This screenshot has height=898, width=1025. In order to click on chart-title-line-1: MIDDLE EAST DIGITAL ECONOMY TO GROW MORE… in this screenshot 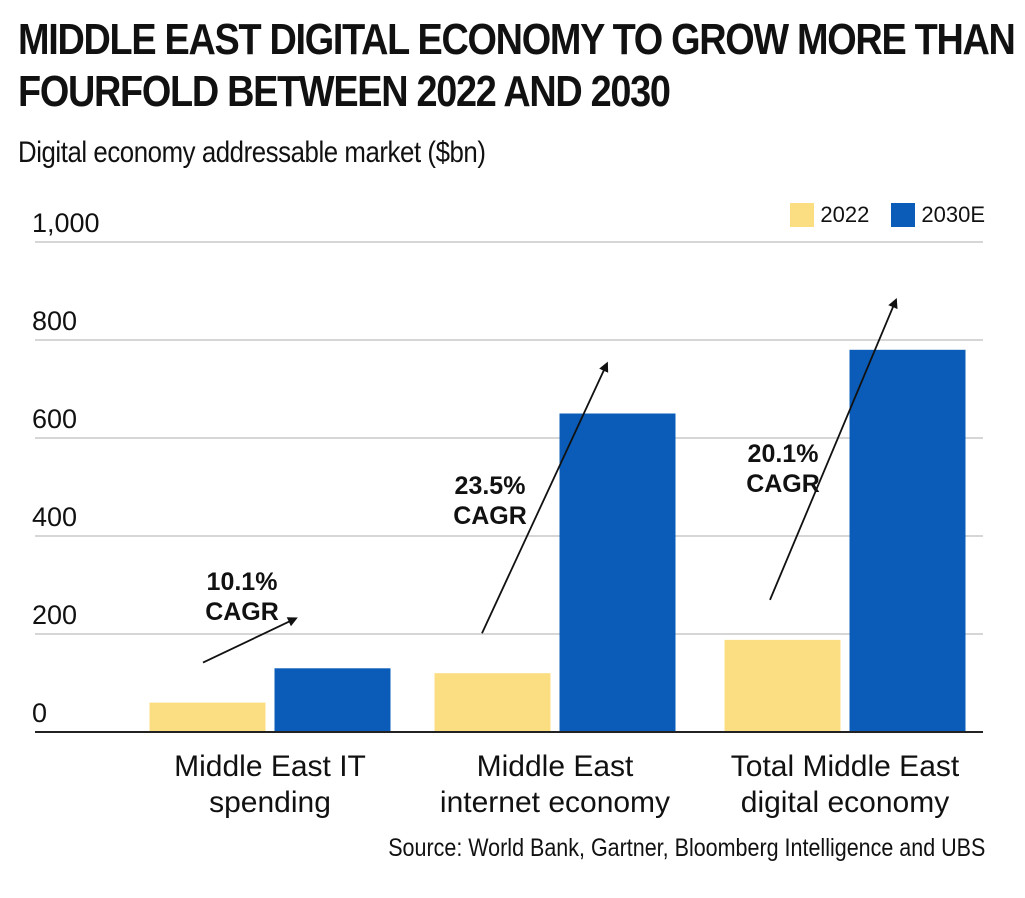, I will do `click(517, 39)`.